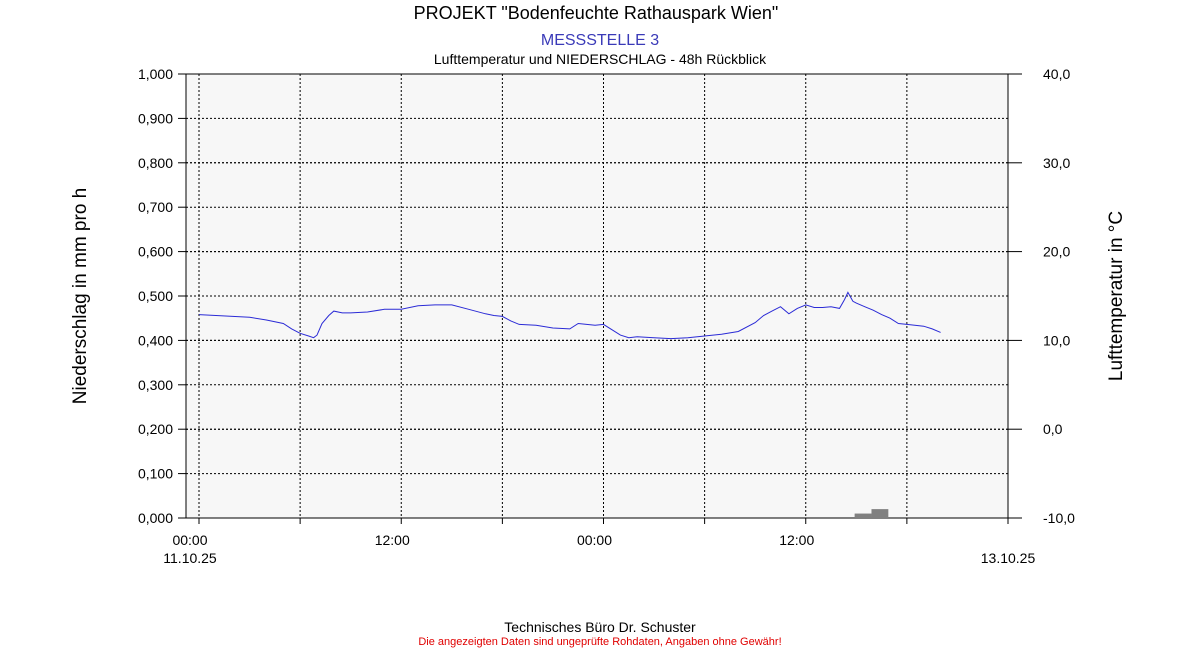 Image resolution: width=1200 pixels, height=650 pixels. What do you see at coordinates (155, 518) in the screenshot?
I see `left-tick-label: 0,000` at bounding box center [155, 518].